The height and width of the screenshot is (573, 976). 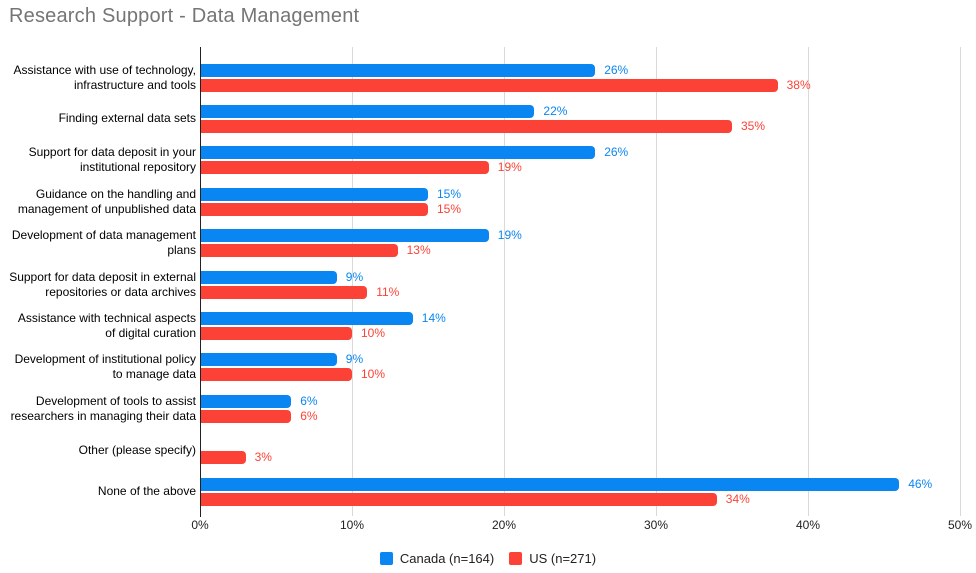 I want to click on category-label: Development of data management plans, so click(x=103, y=243).